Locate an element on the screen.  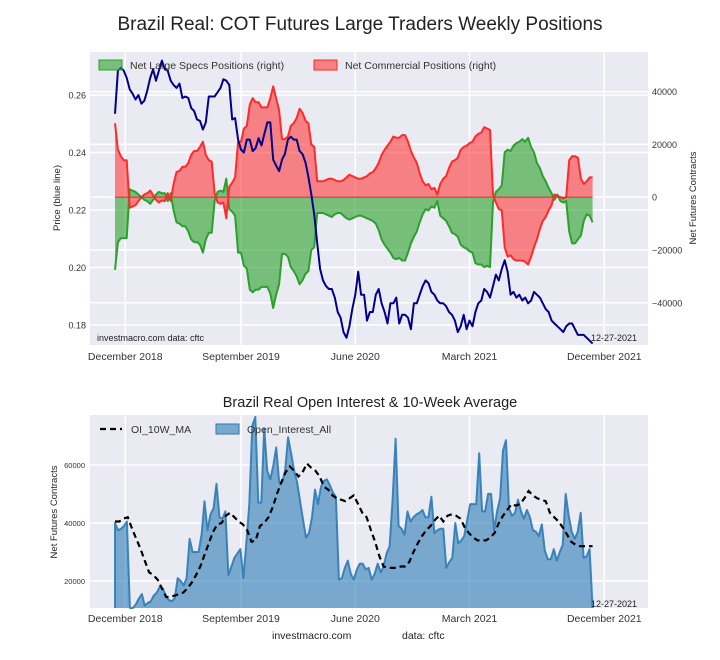
top-xtick-label: June 2020 is located at coordinates (355, 357).